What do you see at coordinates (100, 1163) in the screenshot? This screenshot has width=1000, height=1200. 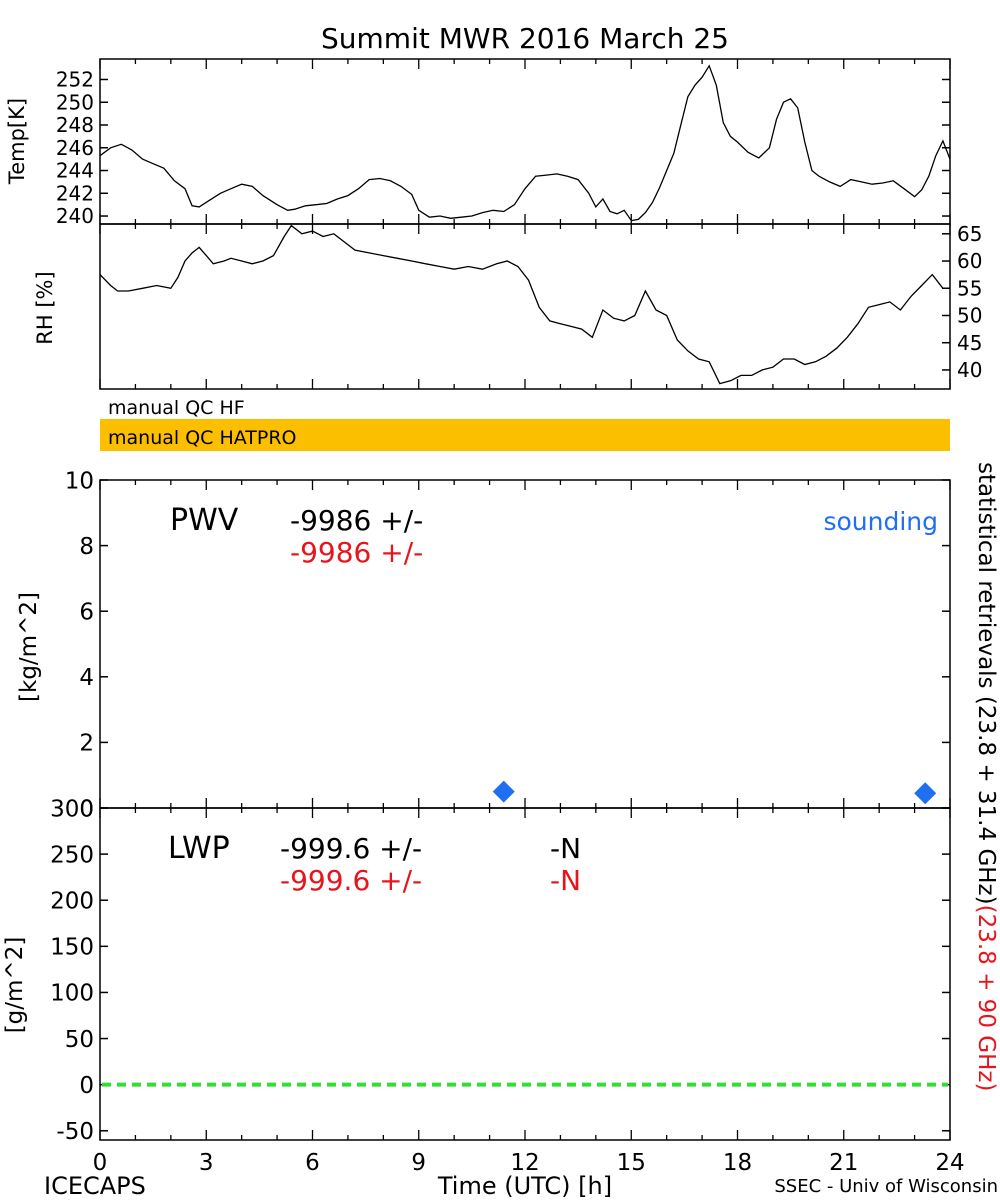 I see `x-tick-label: 0` at bounding box center [100, 1163].